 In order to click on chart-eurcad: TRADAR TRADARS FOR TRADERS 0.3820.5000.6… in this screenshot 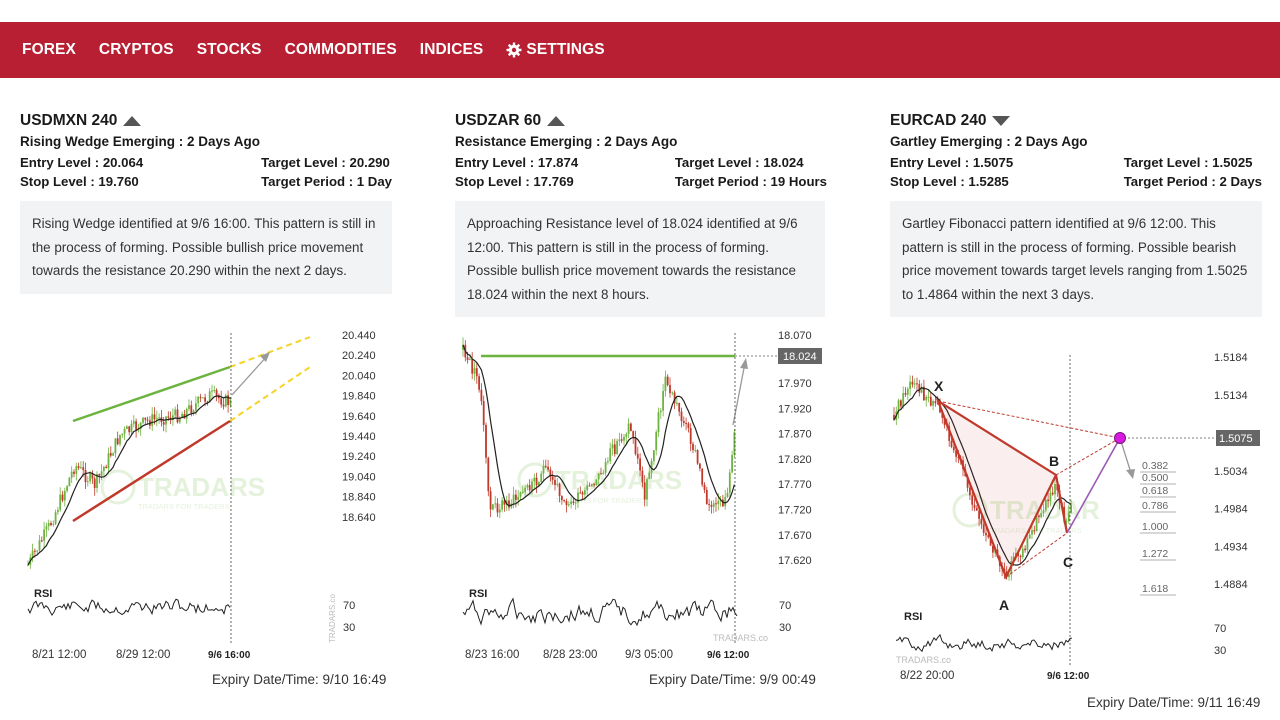, I will do `click(1076, 515)`.